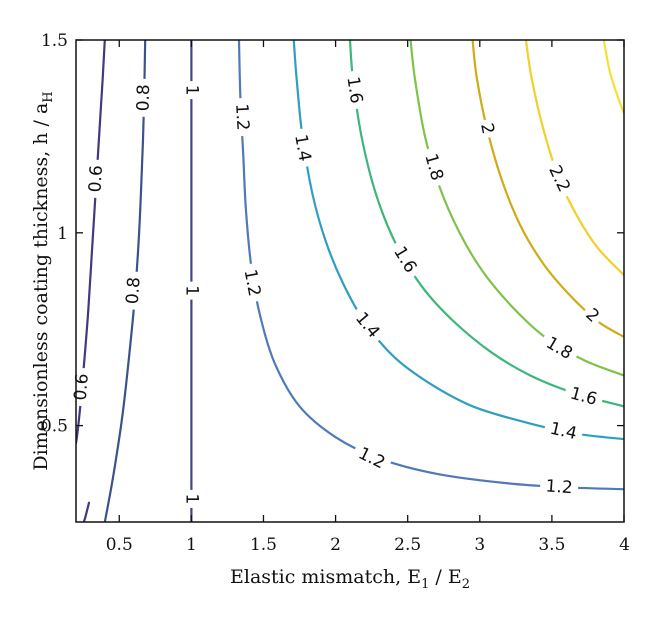 The image size is (660, 618). What do you see at coordinates (119, 545) in the screenshot?
I see `x-tick-label: 0.5` at bounding box center [119, 545].